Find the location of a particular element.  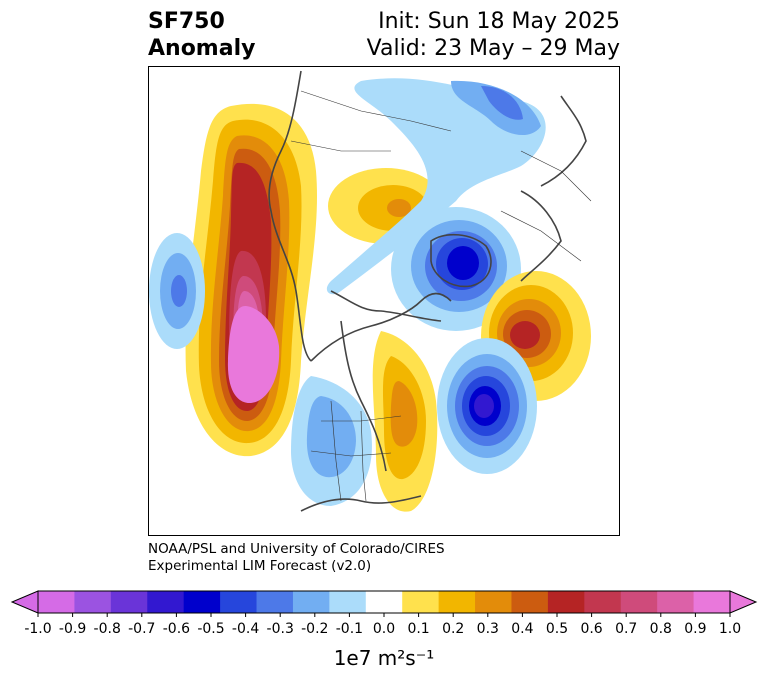

colorbar-units: 1e7 m²s⁻¹ is located at coordinates (384, 658).